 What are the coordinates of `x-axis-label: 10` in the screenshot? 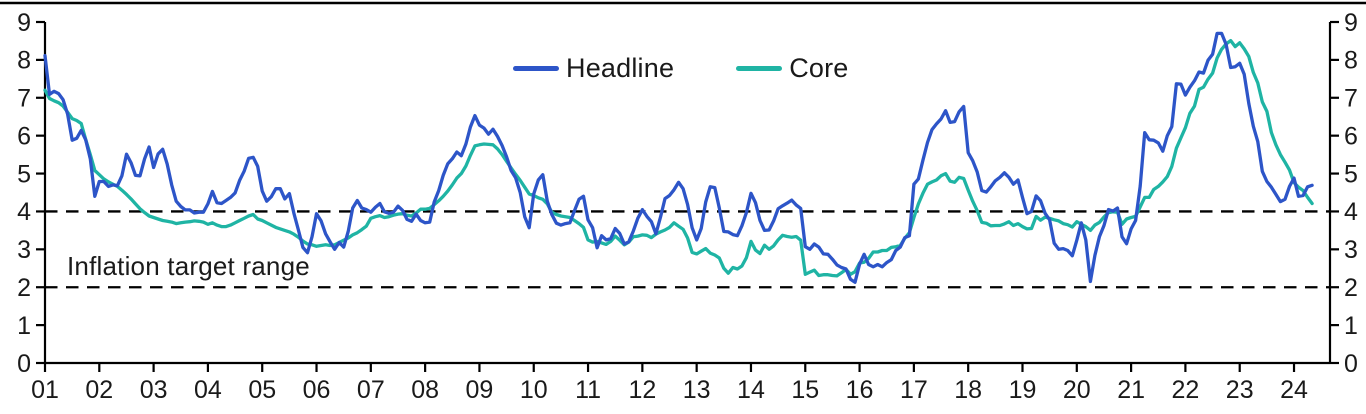 It's located at (534, 390).